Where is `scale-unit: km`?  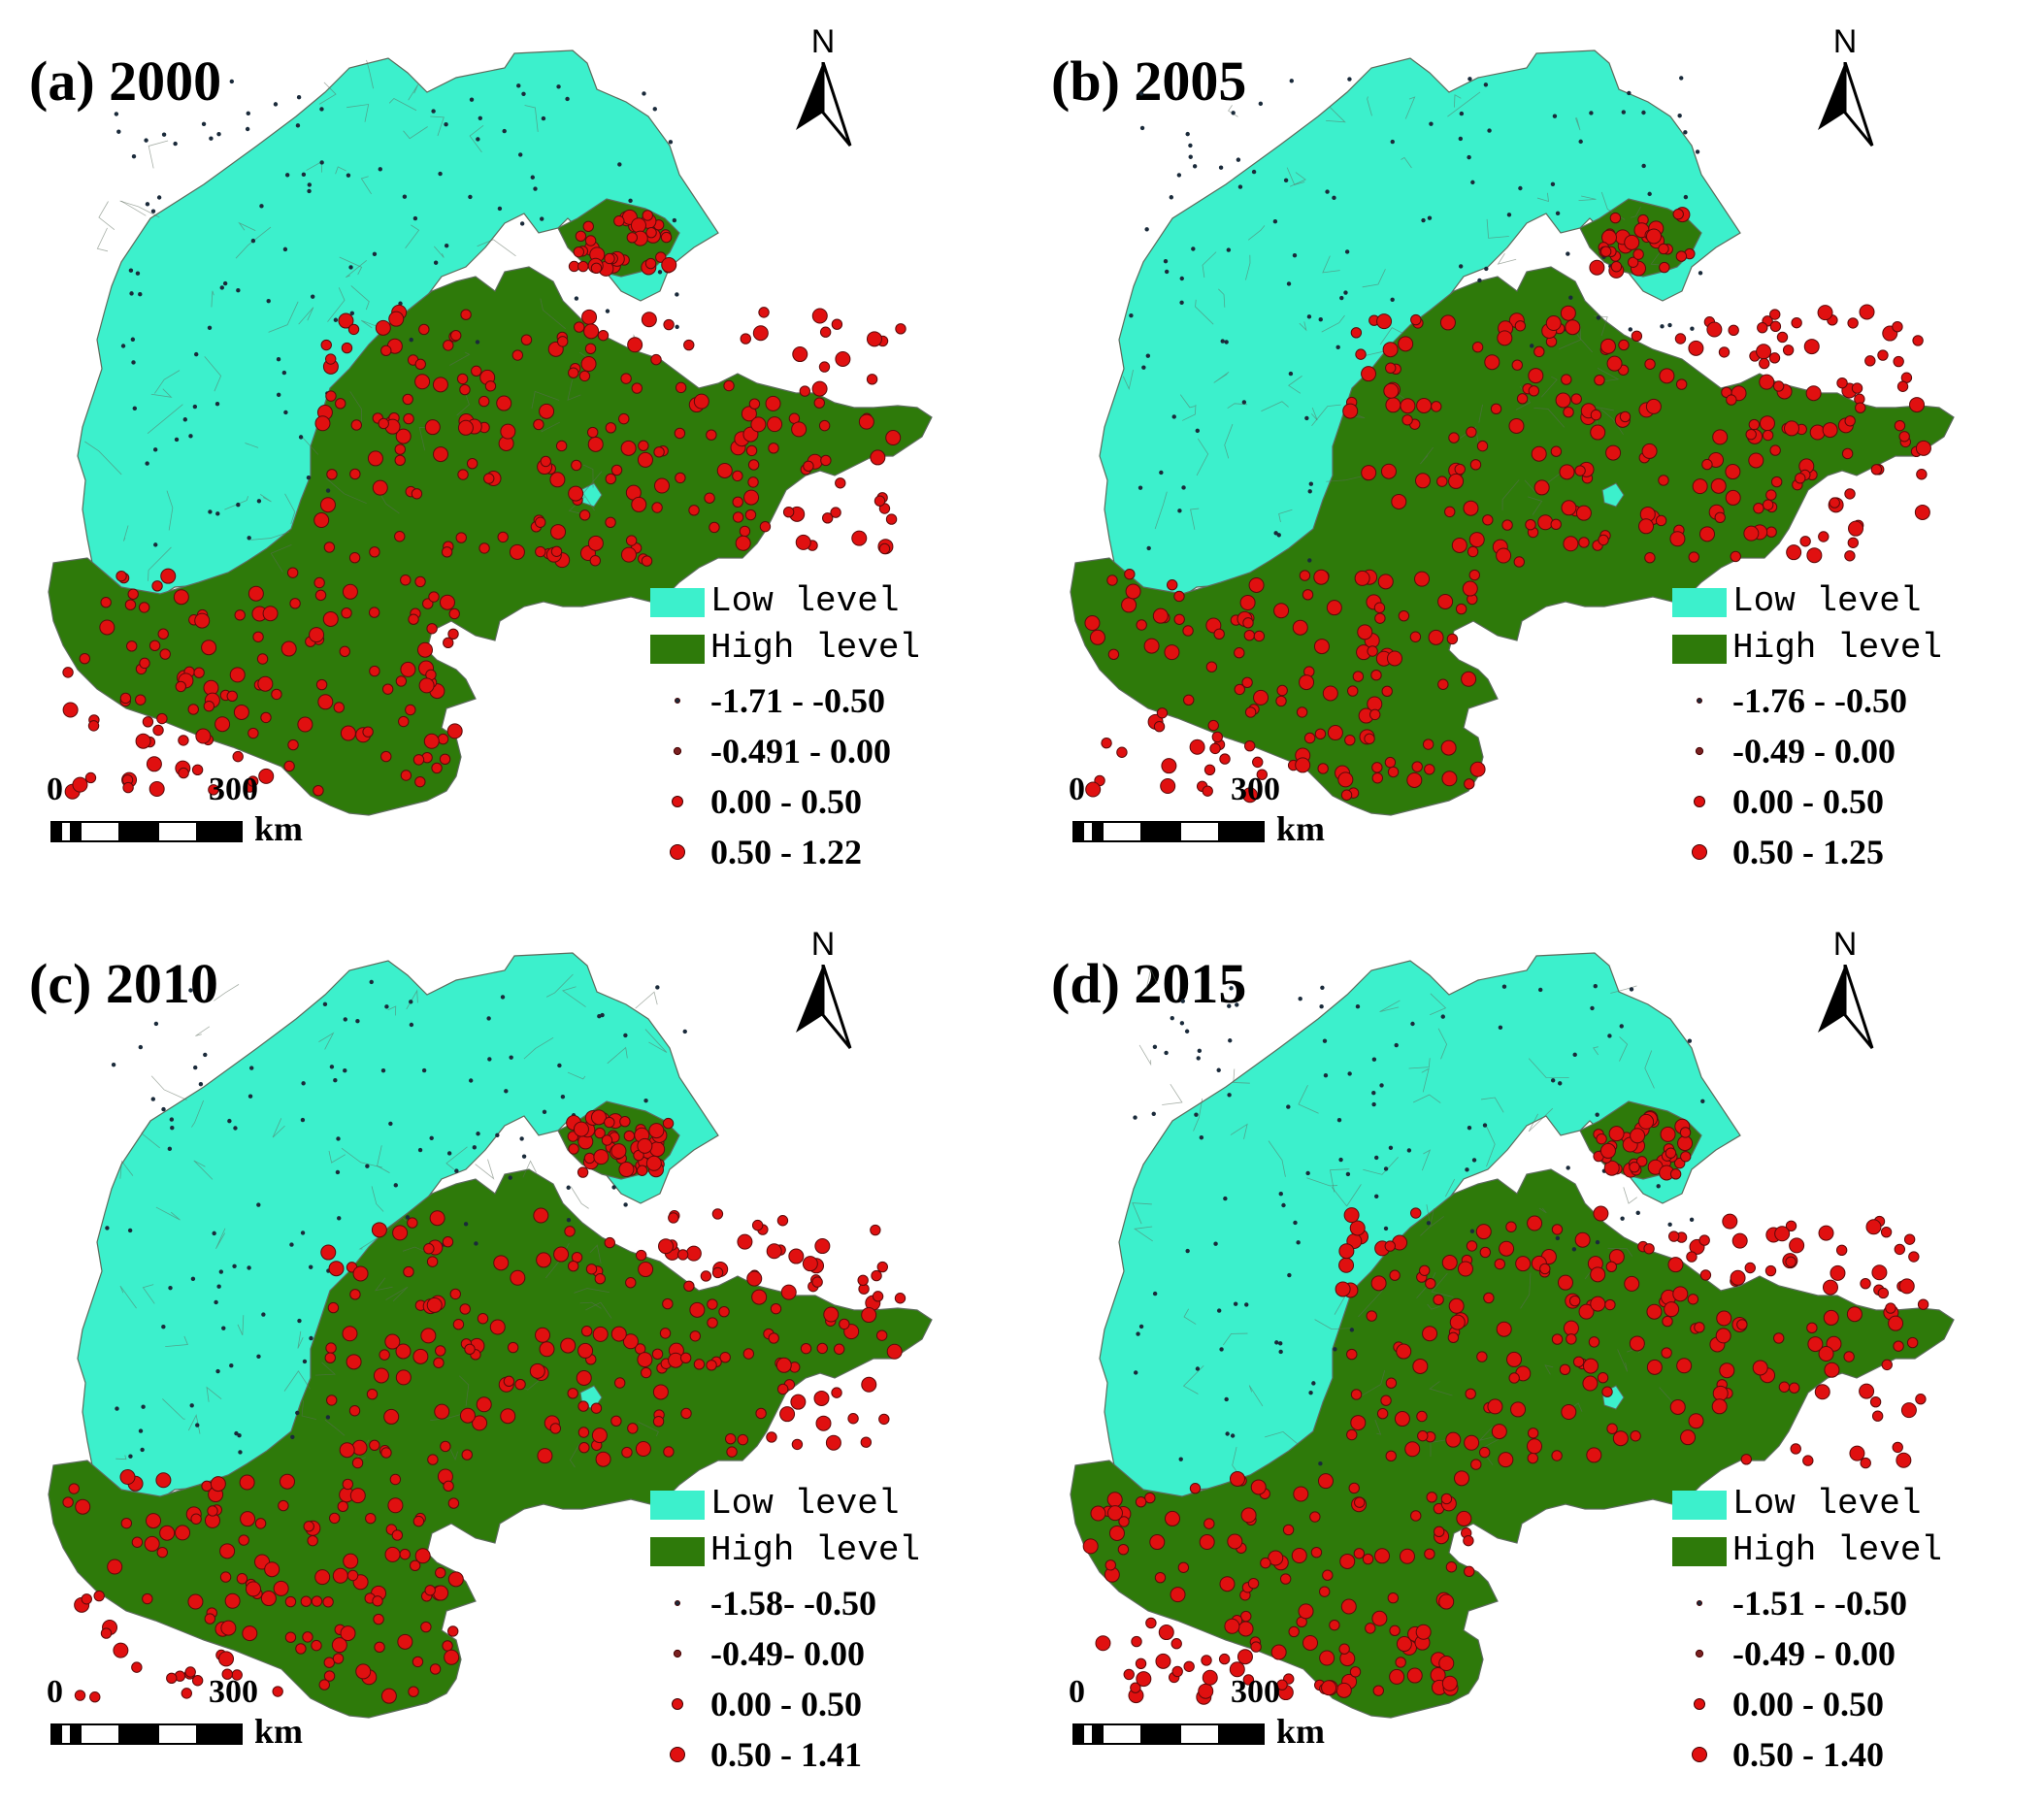 scale-unit: km is located at coordinates (279, 828).